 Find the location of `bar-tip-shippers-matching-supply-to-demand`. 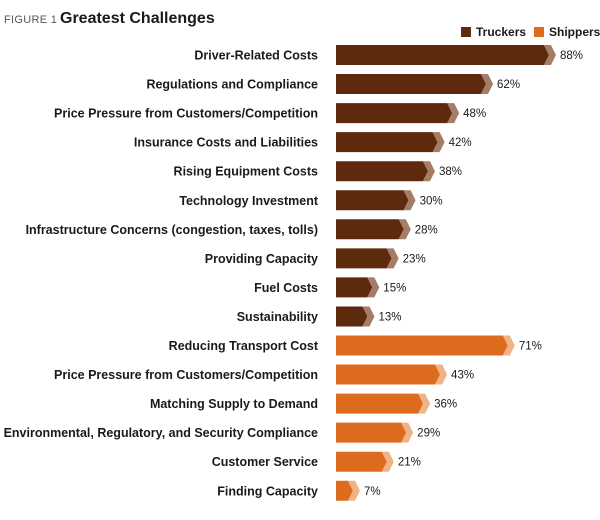

bar-tip-shippers-matching-supply-to-demand is located at coordinates (424, 403).